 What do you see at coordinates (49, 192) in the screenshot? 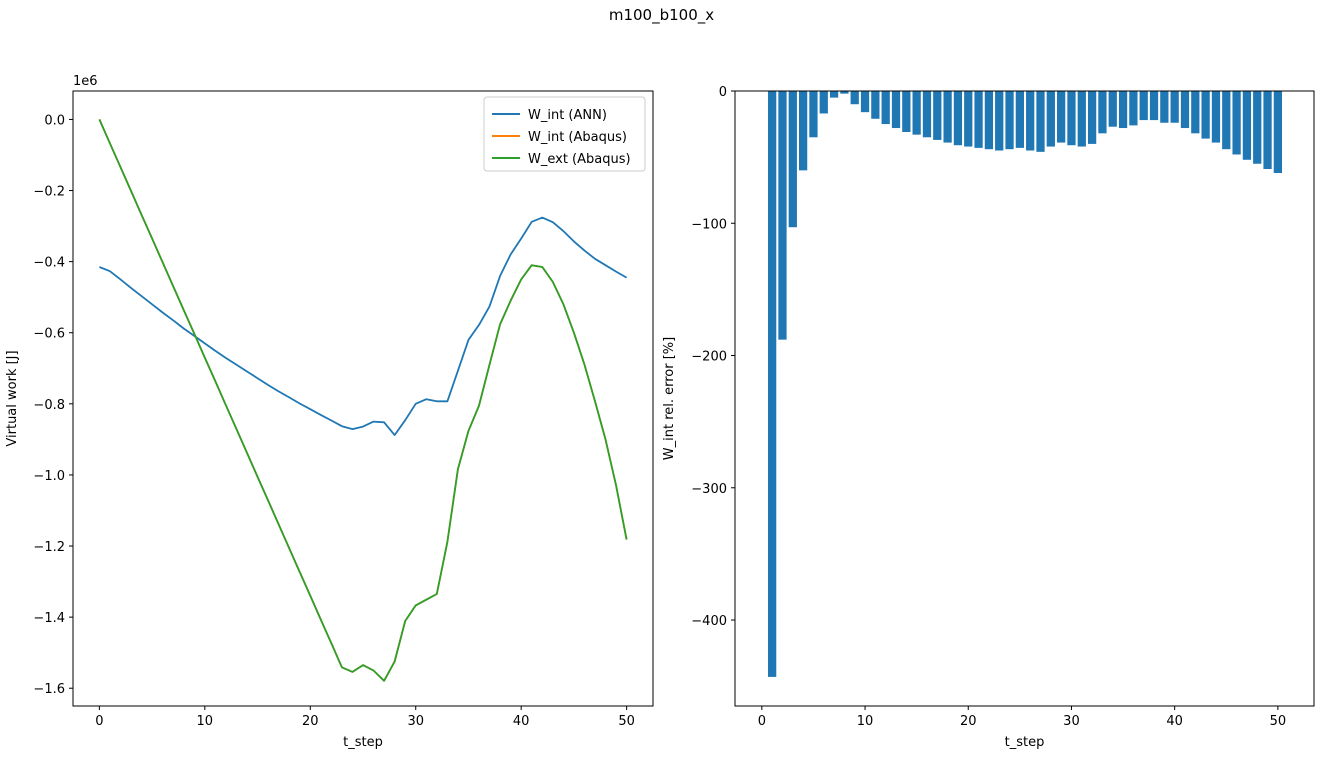
I see `chart1-ytick-label: −0.2` at bounding box center [49, 192].